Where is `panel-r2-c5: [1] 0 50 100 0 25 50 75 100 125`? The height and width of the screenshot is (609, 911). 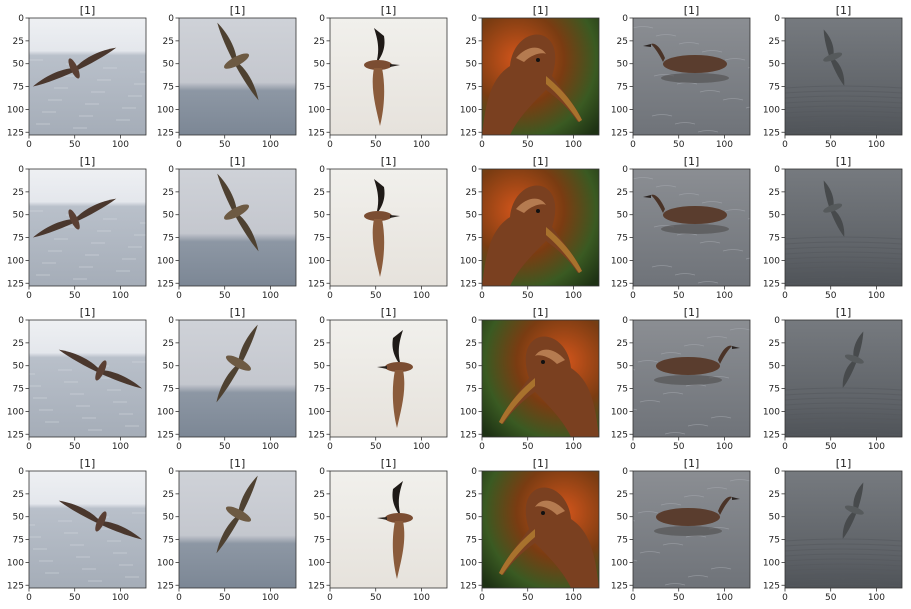 panel-r2-c5: [1] 0 50 100 0 25 50 75 100 125 is located at coordinates (681, 228).